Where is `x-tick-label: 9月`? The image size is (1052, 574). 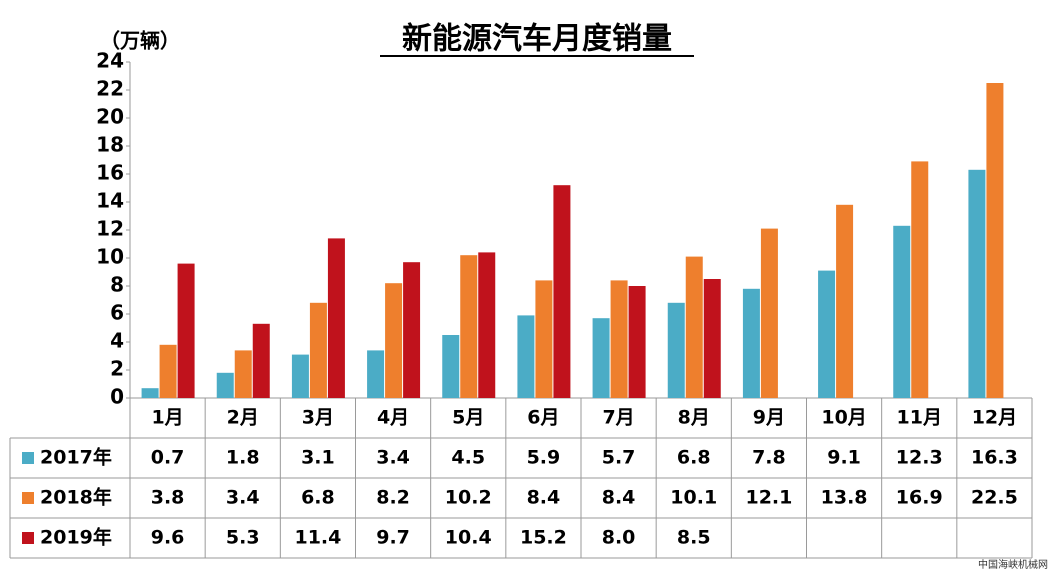
x-tick-label: 9月 is located at coordinates (769, 418).